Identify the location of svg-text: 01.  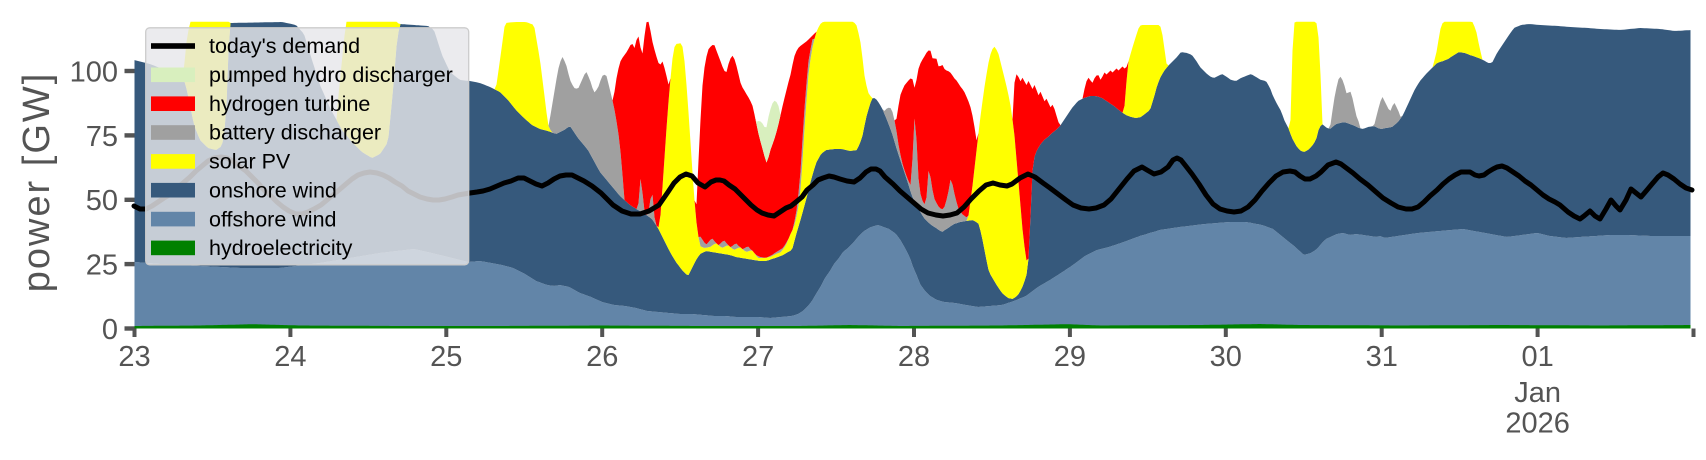
(1537, 357).